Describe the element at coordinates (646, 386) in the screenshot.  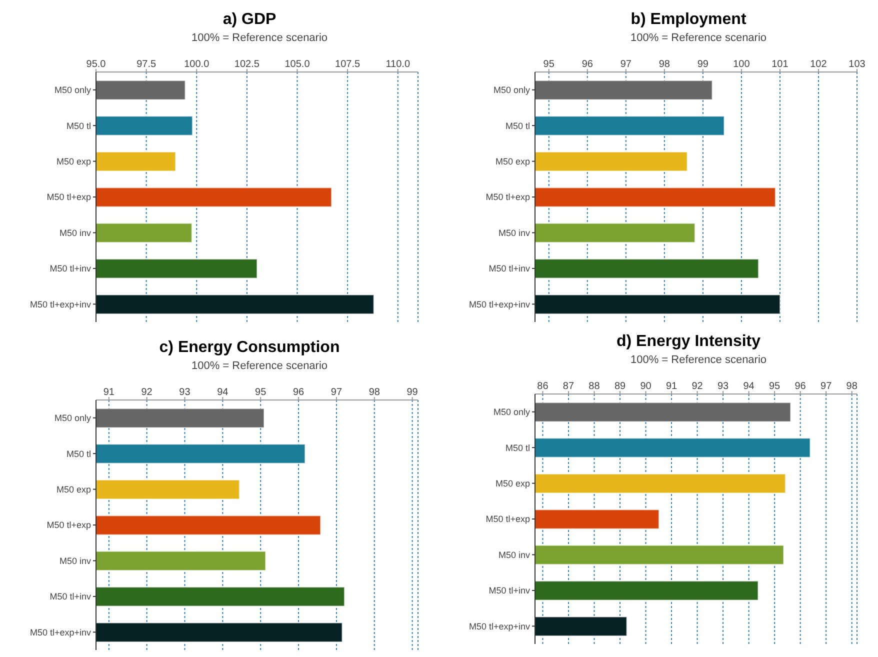
I see `x-tick-label: 90` at that location.